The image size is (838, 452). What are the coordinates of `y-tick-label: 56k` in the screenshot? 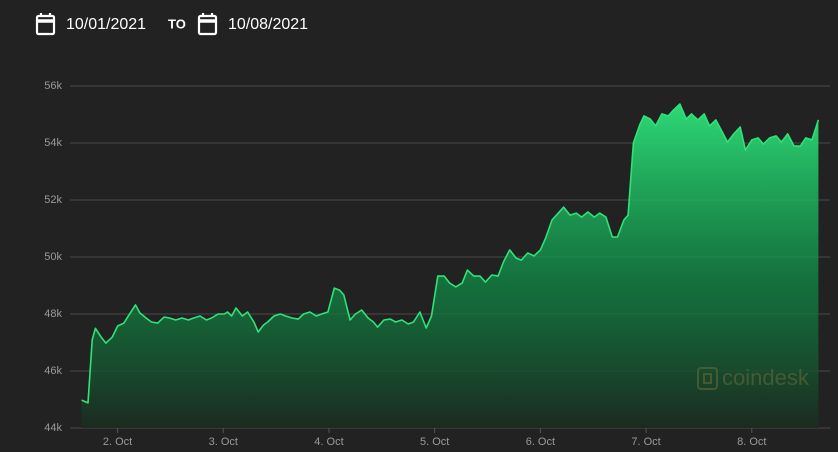 It's located at (53, 86).